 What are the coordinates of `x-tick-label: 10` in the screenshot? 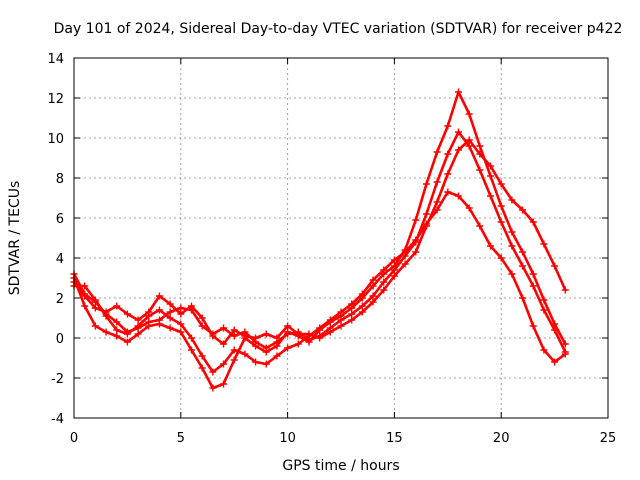 It's located at (287, 438).